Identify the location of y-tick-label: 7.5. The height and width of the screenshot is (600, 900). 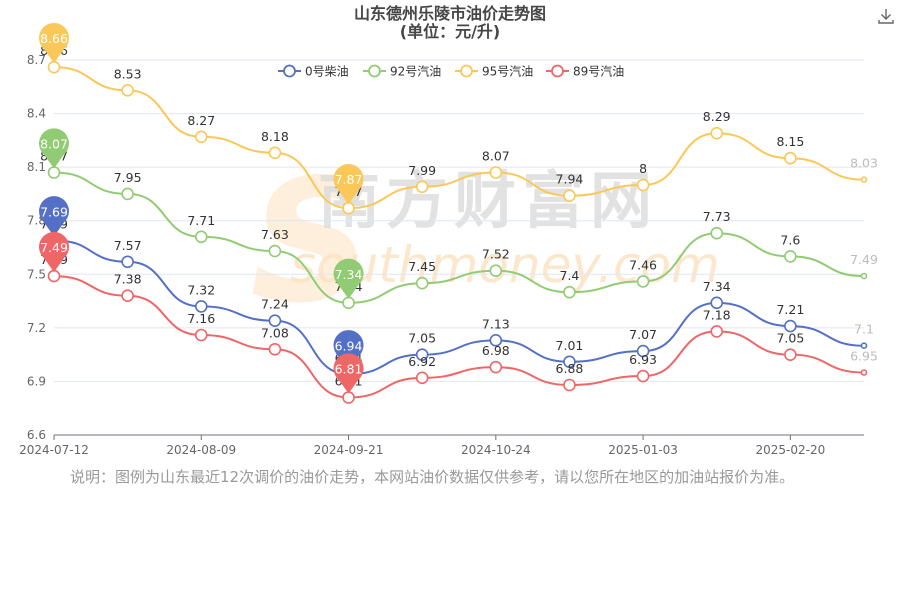
(36, 274).